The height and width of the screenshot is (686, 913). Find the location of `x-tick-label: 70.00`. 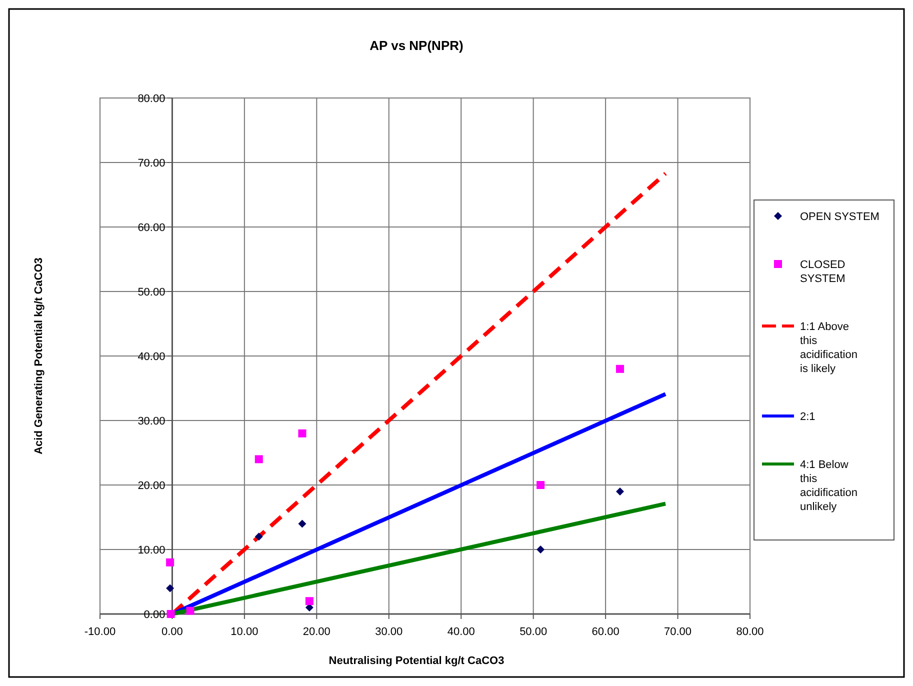

x-tick-label: 70.00 is located at coordinates (678, 632).